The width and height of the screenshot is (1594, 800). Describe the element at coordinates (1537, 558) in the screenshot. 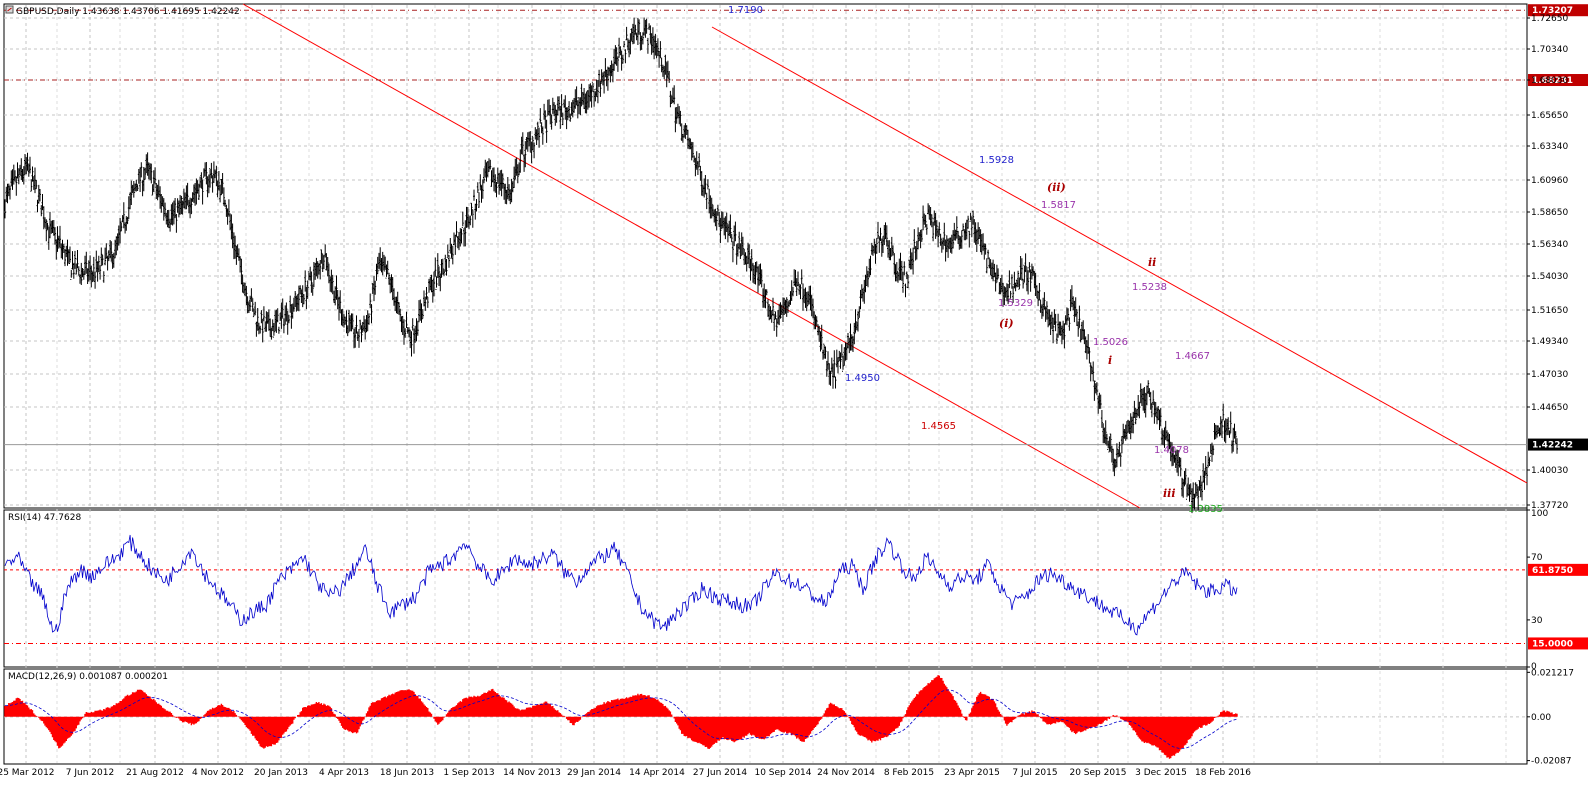

I see `rsi-tick-label: 70` at that location.